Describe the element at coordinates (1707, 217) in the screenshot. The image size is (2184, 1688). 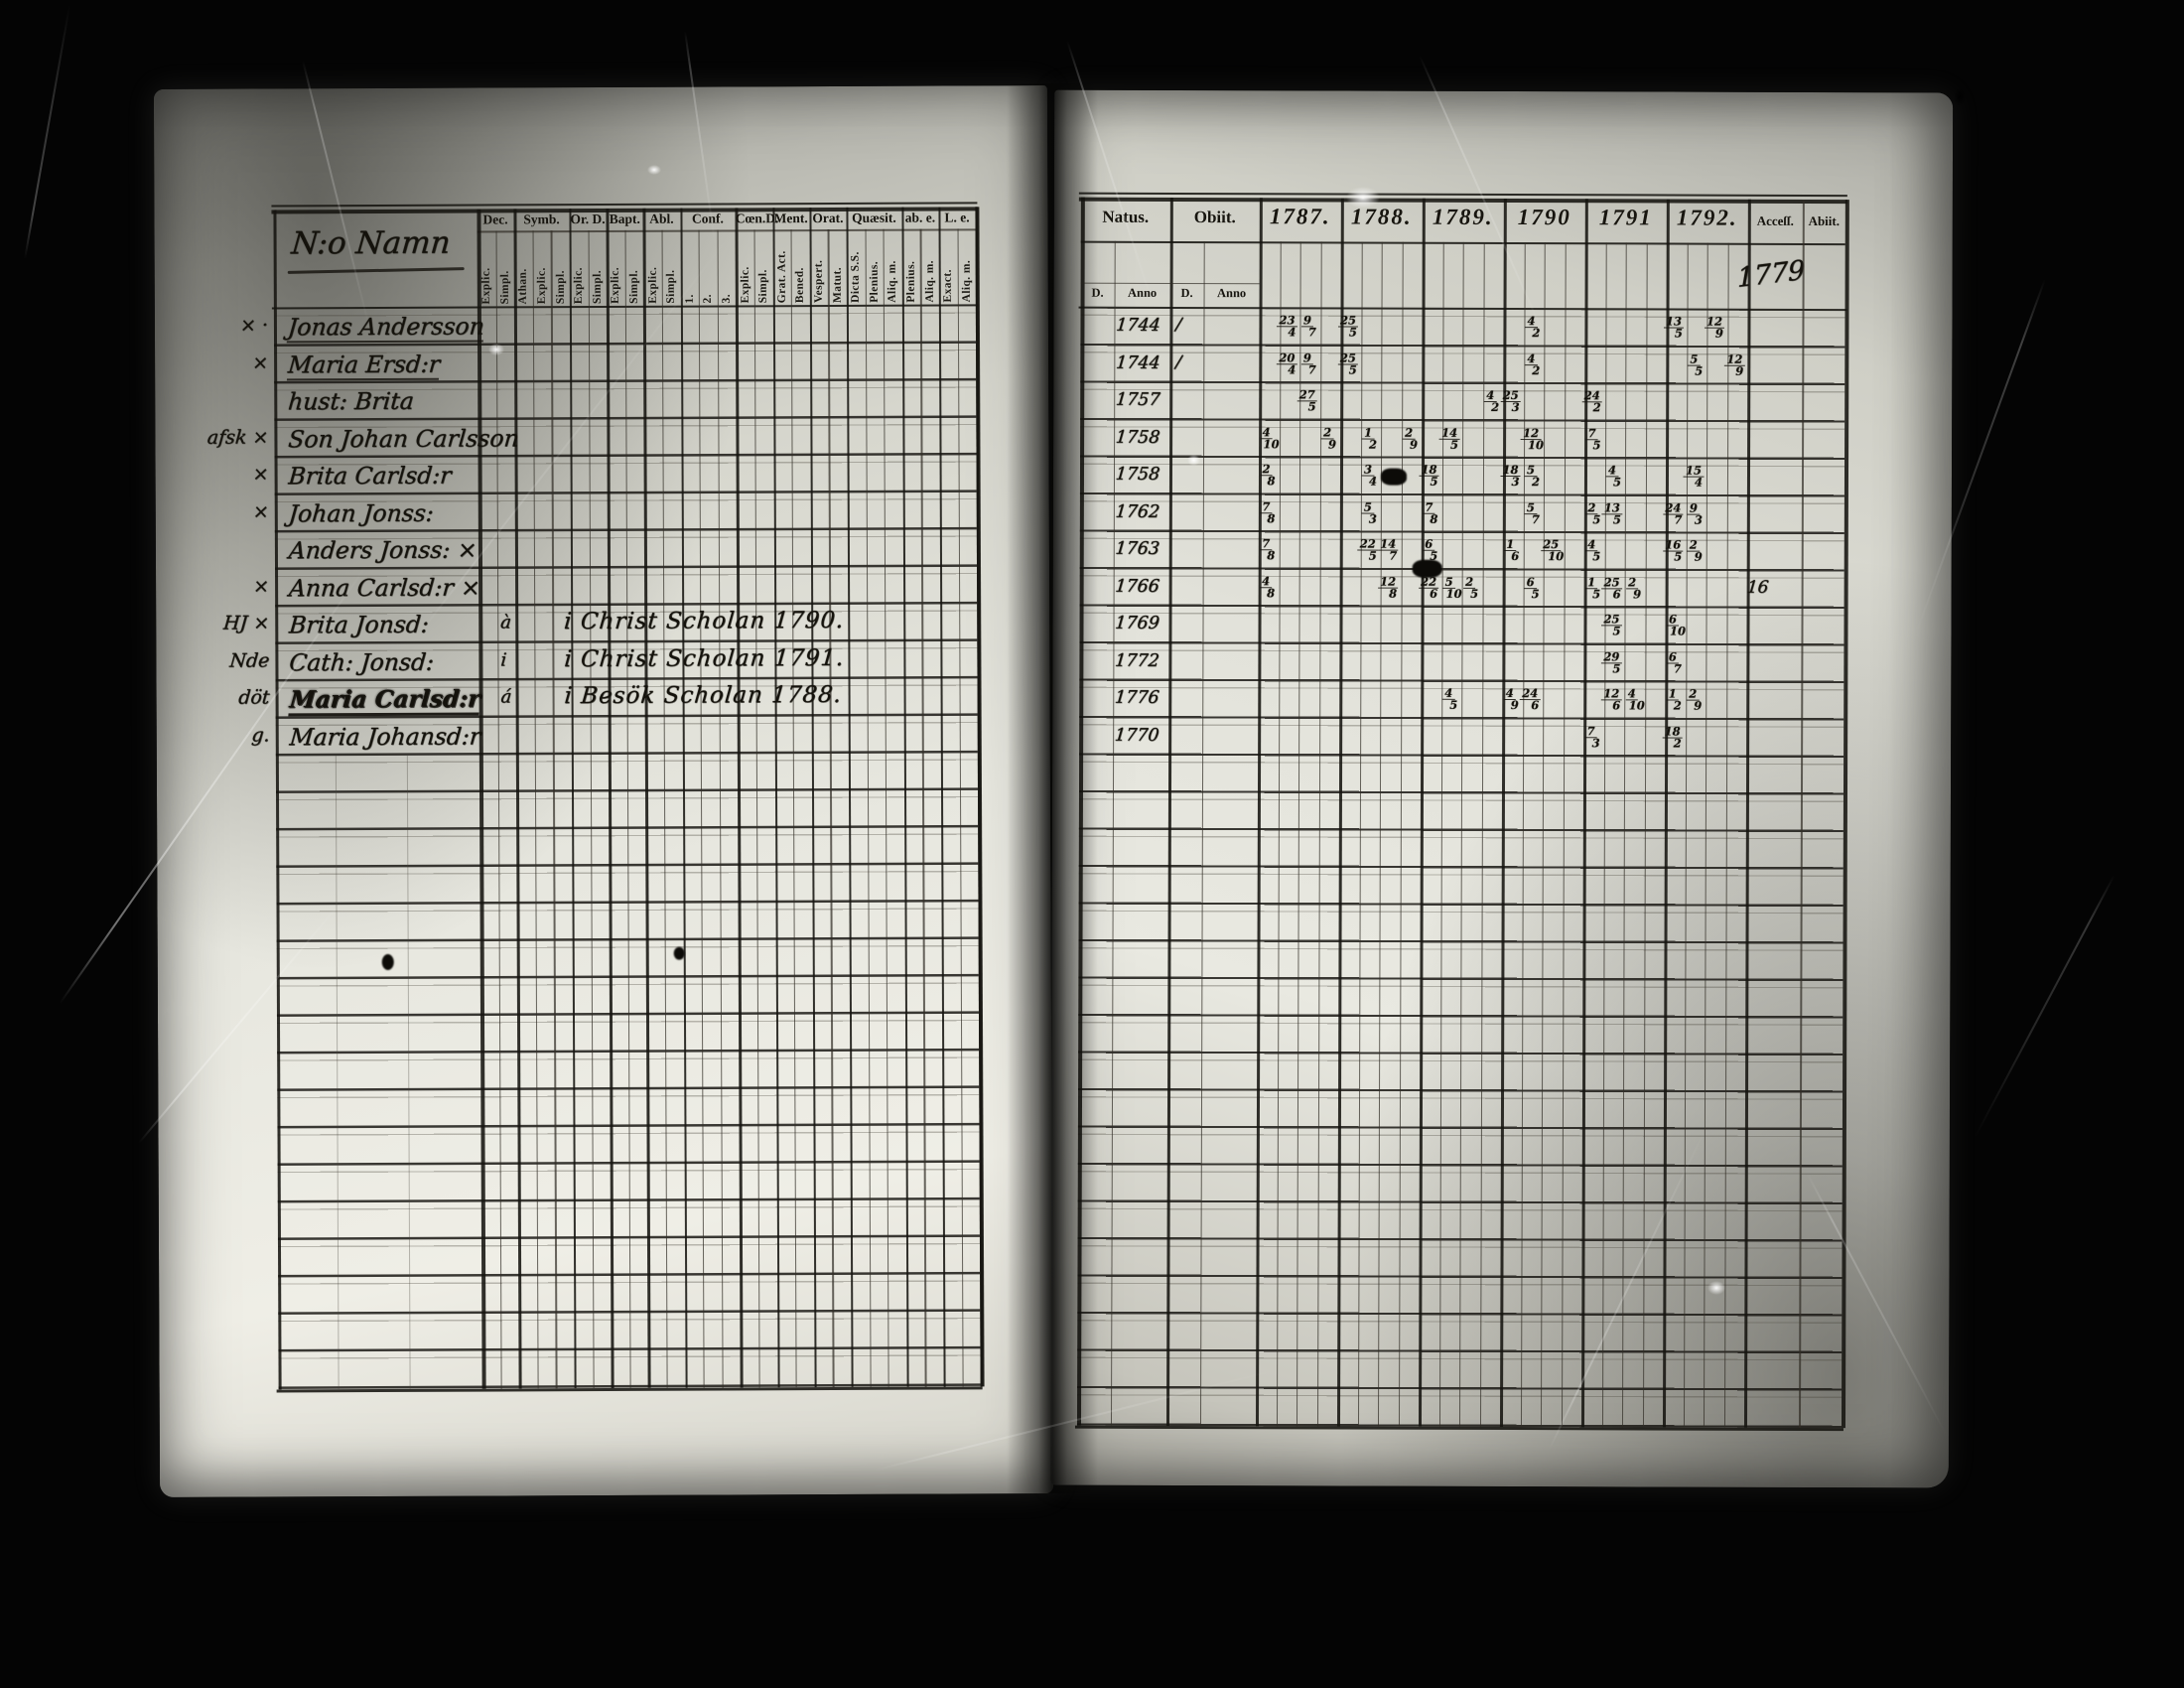
I see `year-header: 1792.` at that location.